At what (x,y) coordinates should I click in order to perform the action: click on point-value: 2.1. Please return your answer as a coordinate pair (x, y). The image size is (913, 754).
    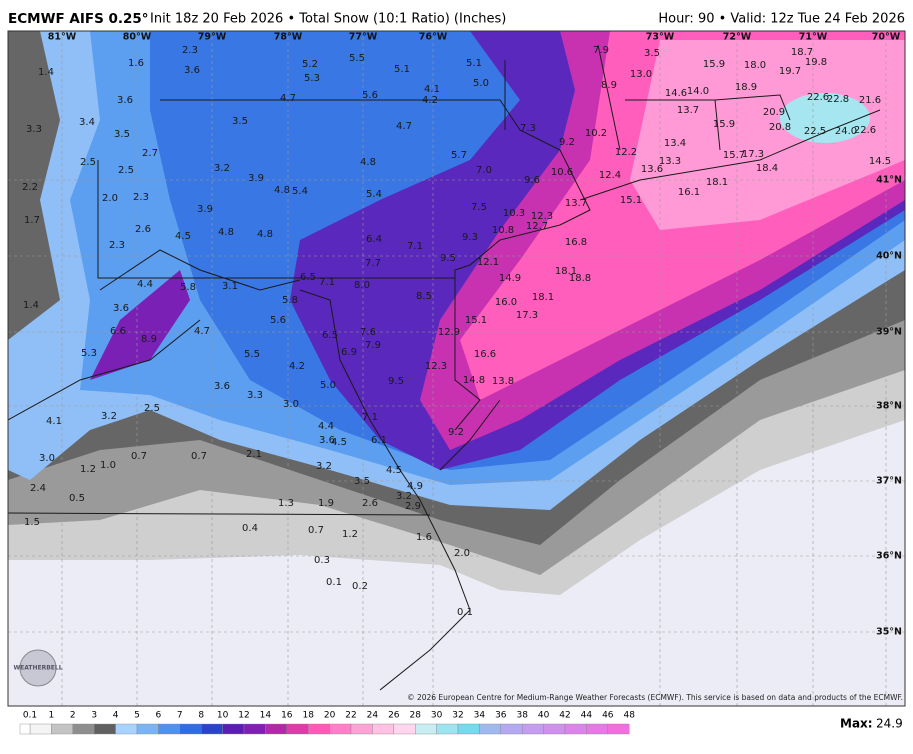
    Looking at the image, I should click on (254, 454).